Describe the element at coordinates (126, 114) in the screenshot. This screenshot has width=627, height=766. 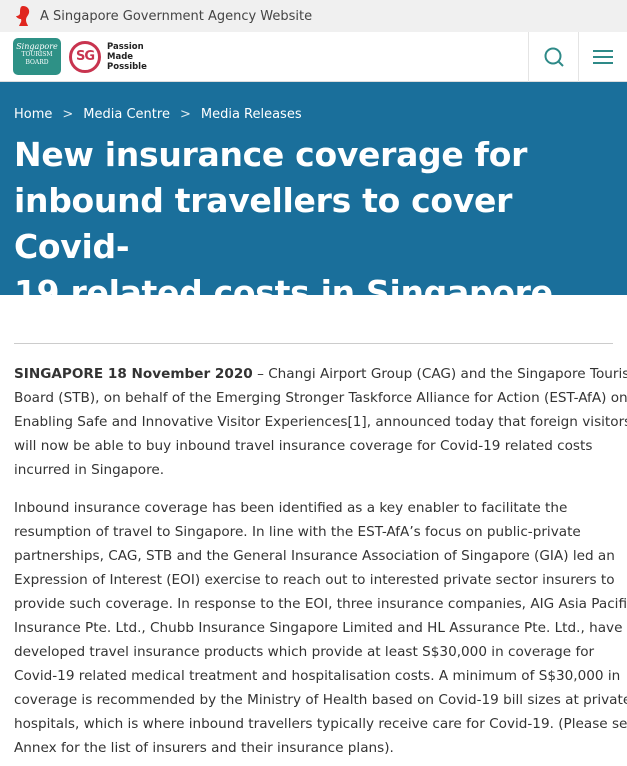
I see `breadcrumb-media-centre: Media Centre` at that location.